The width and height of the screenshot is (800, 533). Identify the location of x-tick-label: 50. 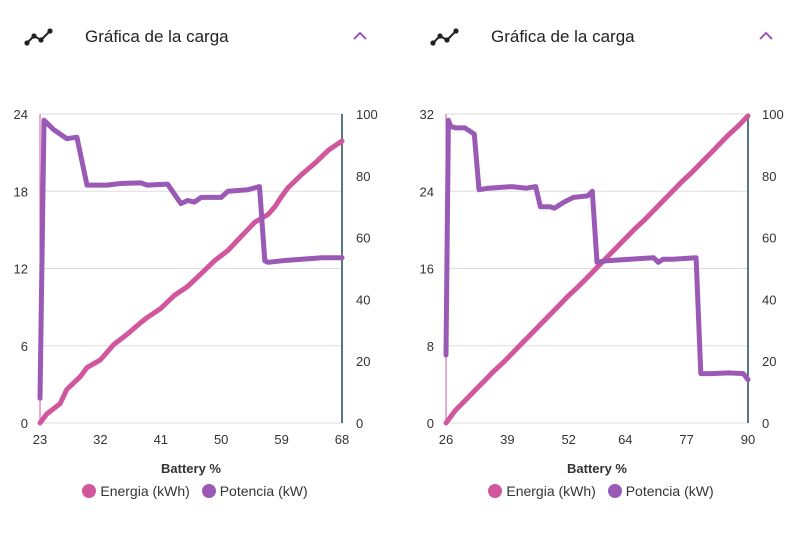
(221, 439).